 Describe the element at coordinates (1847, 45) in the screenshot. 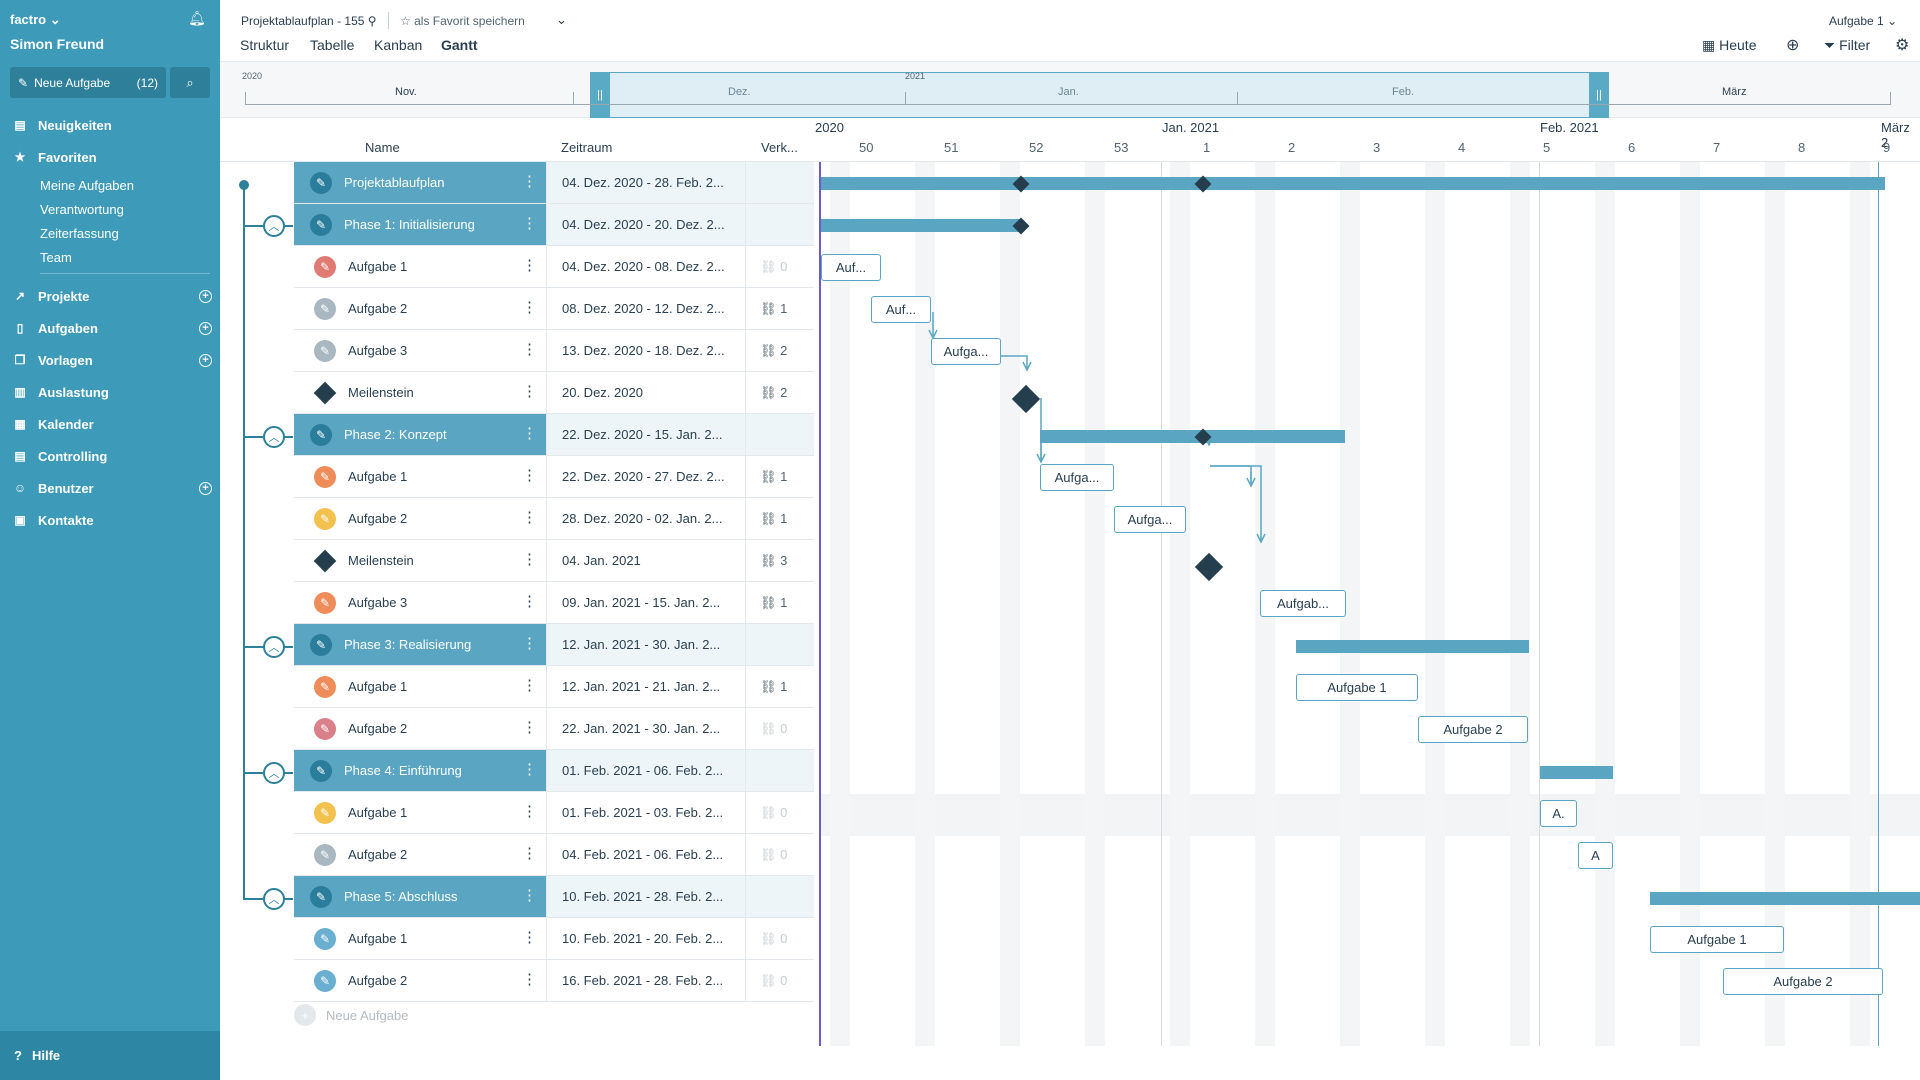

I see `filter-button: ⏷ Filter` at that location.